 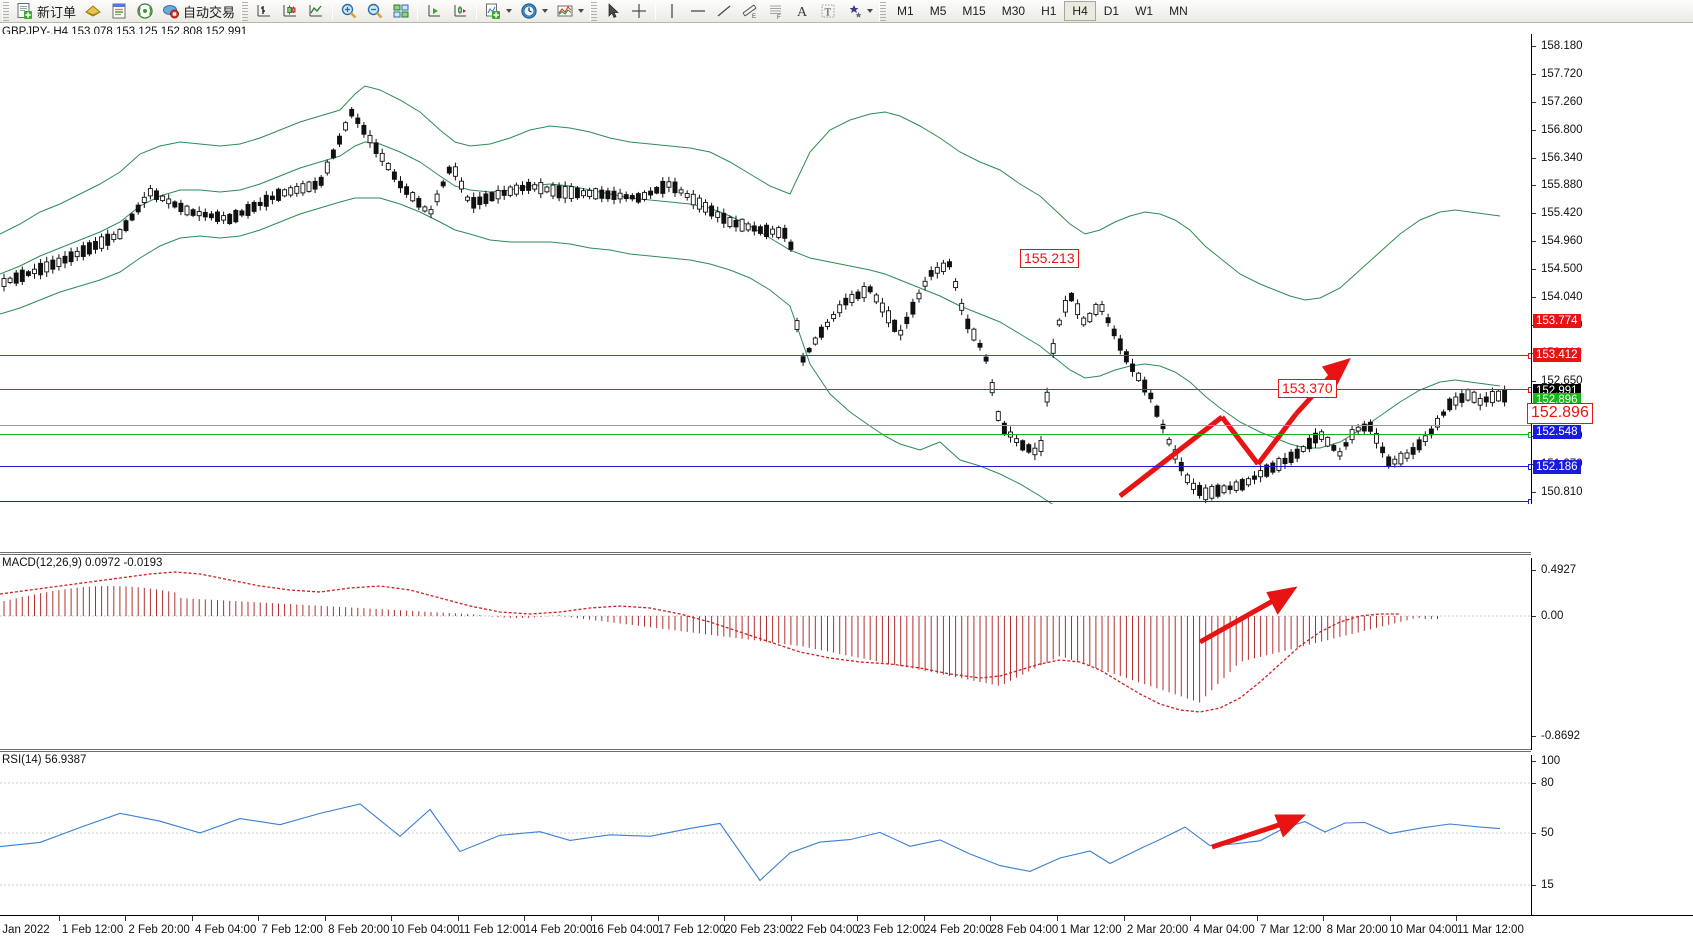 What do you see at coordinates (1049, 258) in the screenshot?
I see `annotation-155213: 155.213` at bounding box center [1049, 258].